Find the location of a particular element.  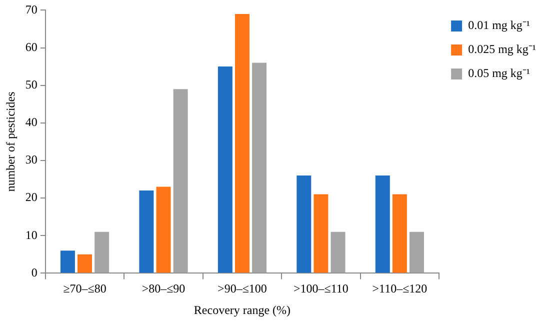

x-tick-label: ≥70–≤80 is located at coordinates (84, 289).